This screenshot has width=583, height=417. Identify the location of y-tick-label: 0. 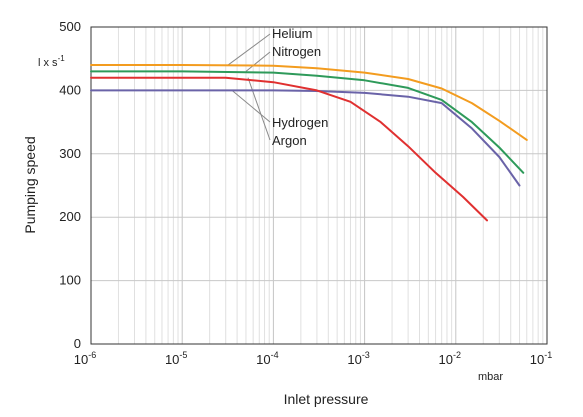
(77, 343).